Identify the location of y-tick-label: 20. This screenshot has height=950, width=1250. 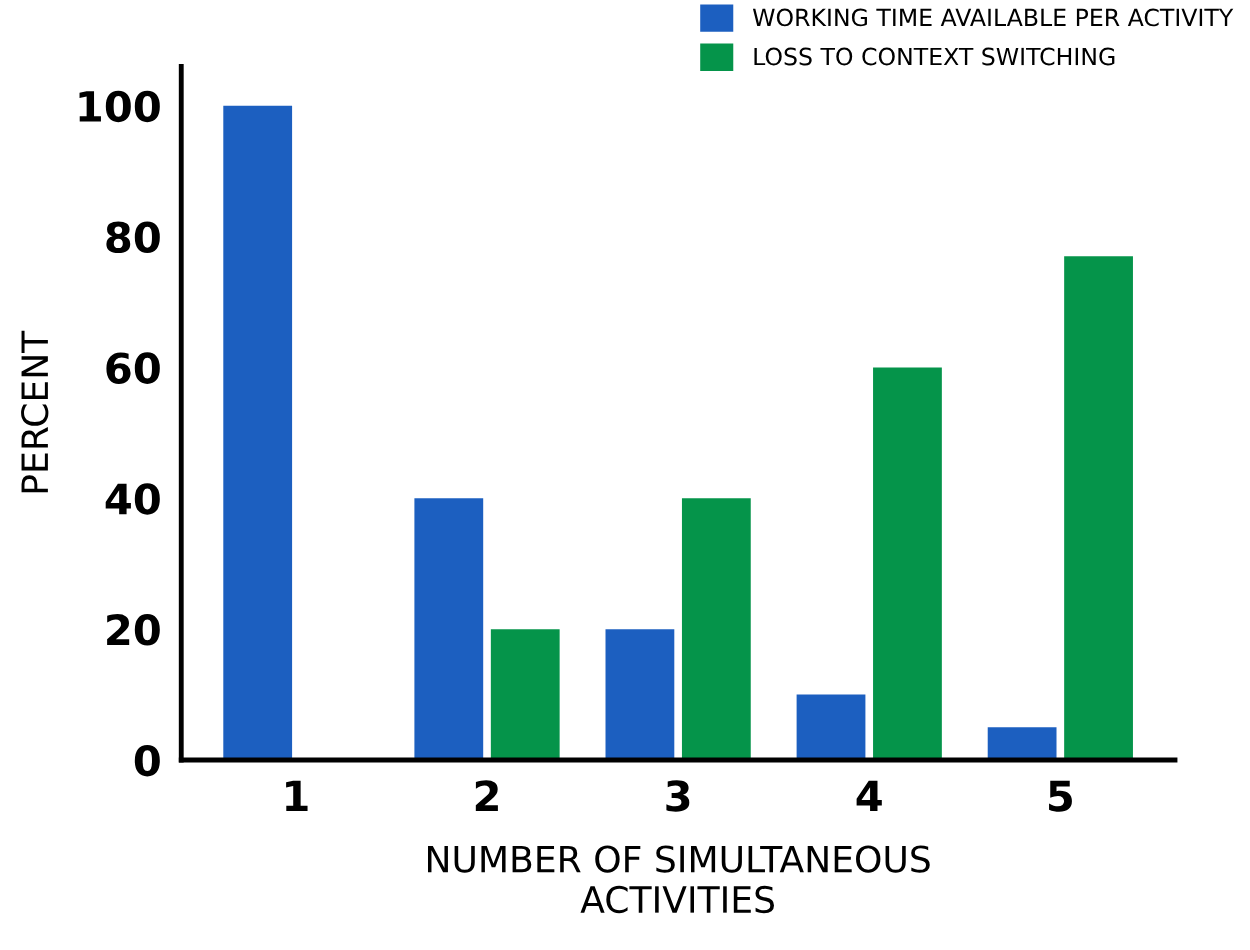
(133, 630).